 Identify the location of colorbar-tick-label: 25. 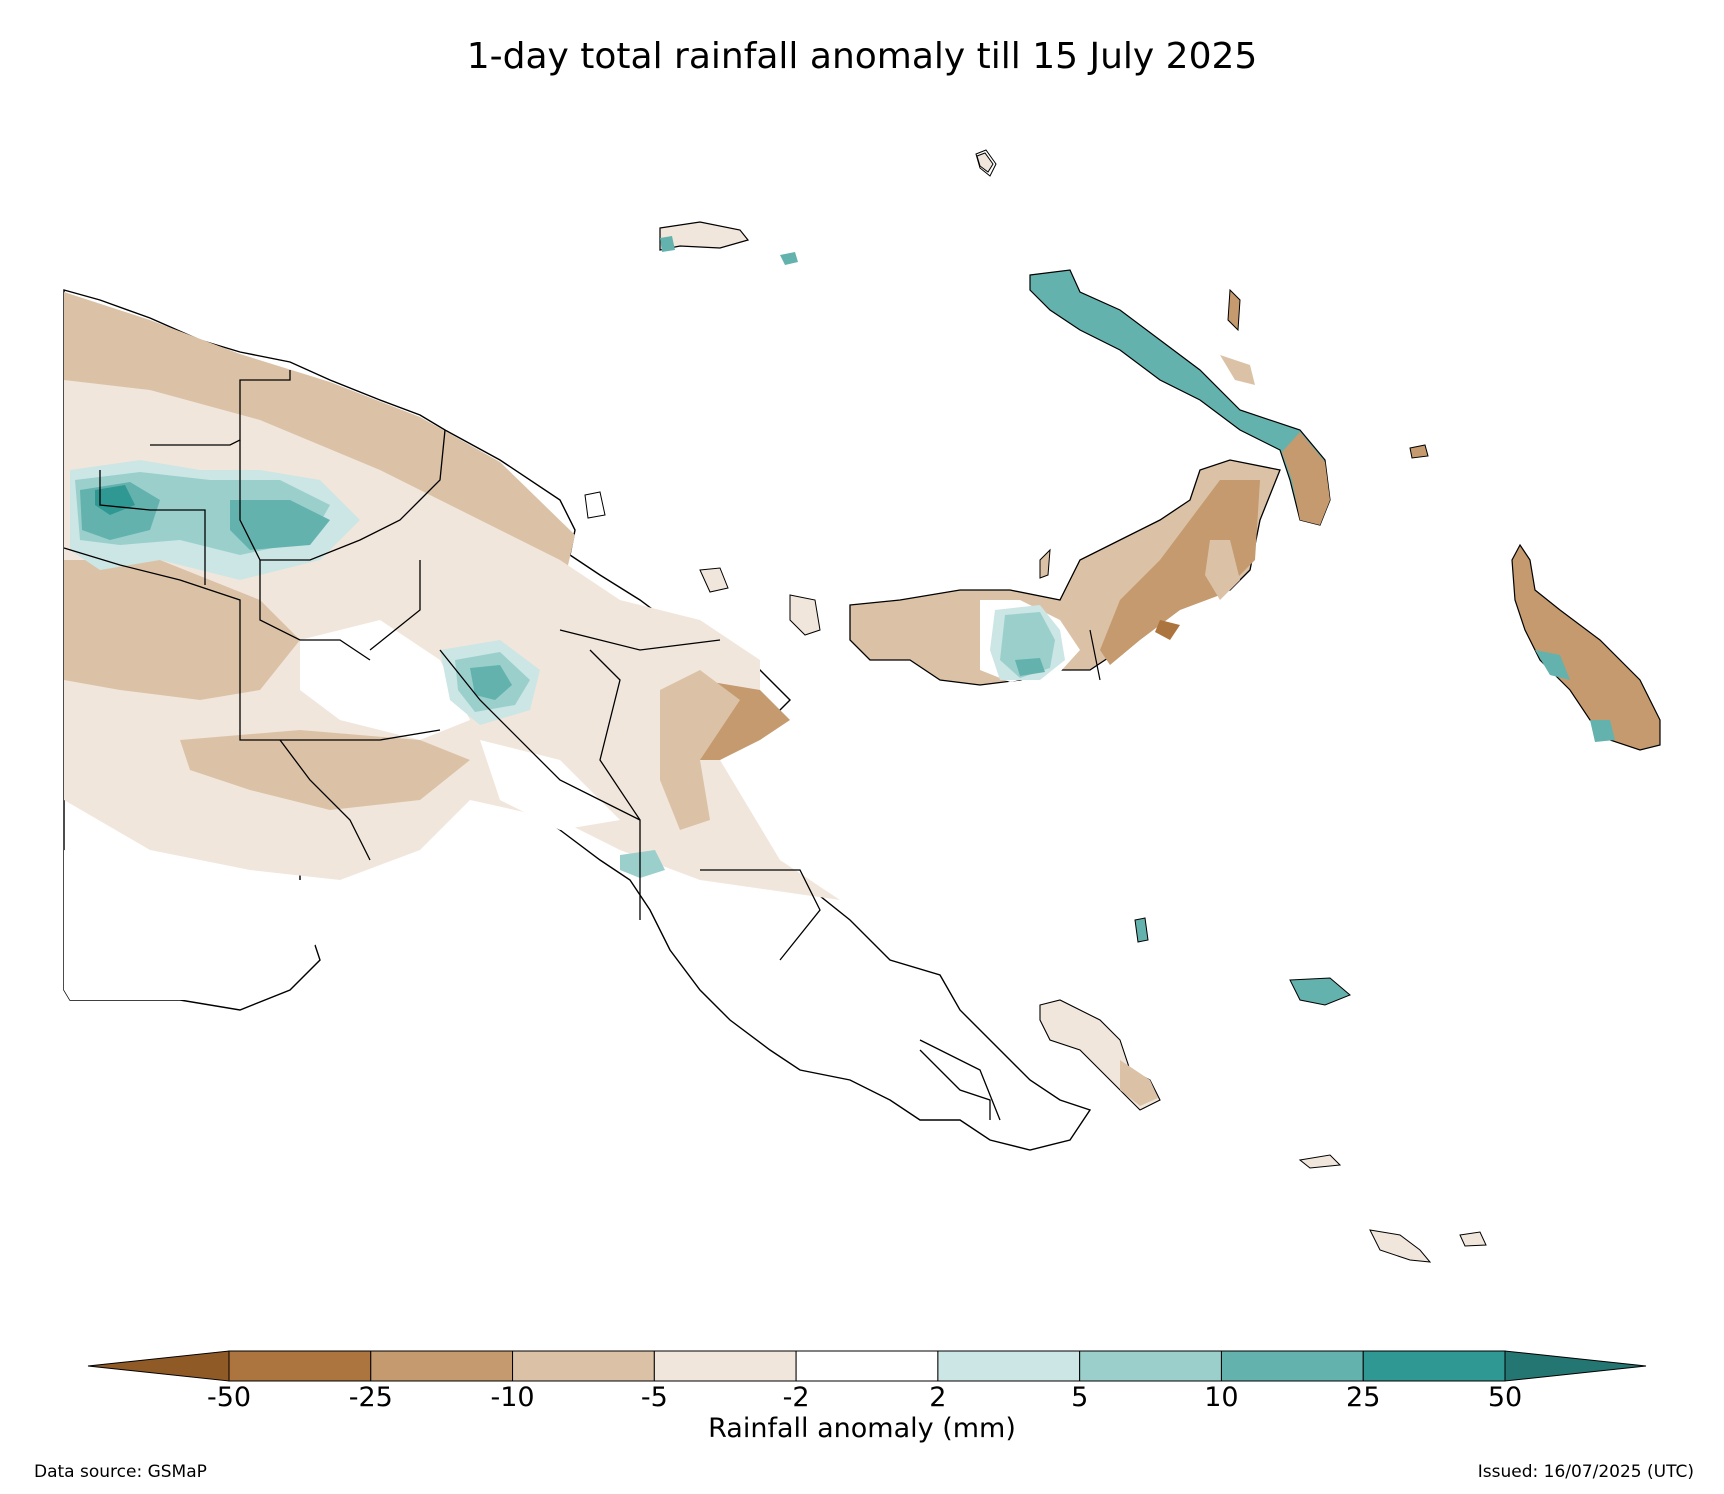
(1363, 1397).